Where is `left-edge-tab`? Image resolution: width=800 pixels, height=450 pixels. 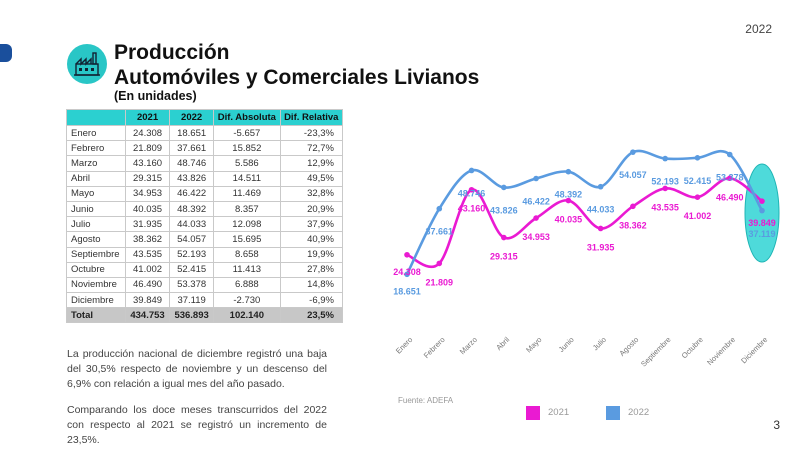 left-edge-tab is located at coordinates (6, 53).